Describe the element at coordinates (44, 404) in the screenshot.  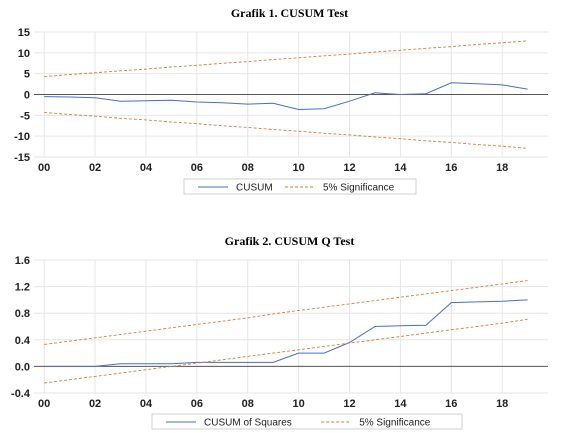
I see `chart2-xtick-label: 00` at that location.